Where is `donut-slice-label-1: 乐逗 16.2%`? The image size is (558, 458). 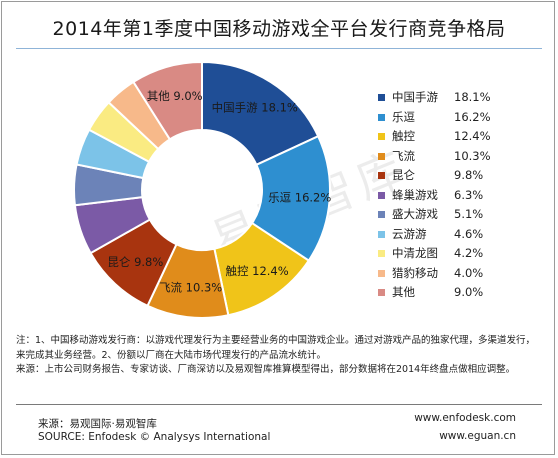
donut-slice-label-1: 乐逗 16.2% is located at coordinates (299, 197).